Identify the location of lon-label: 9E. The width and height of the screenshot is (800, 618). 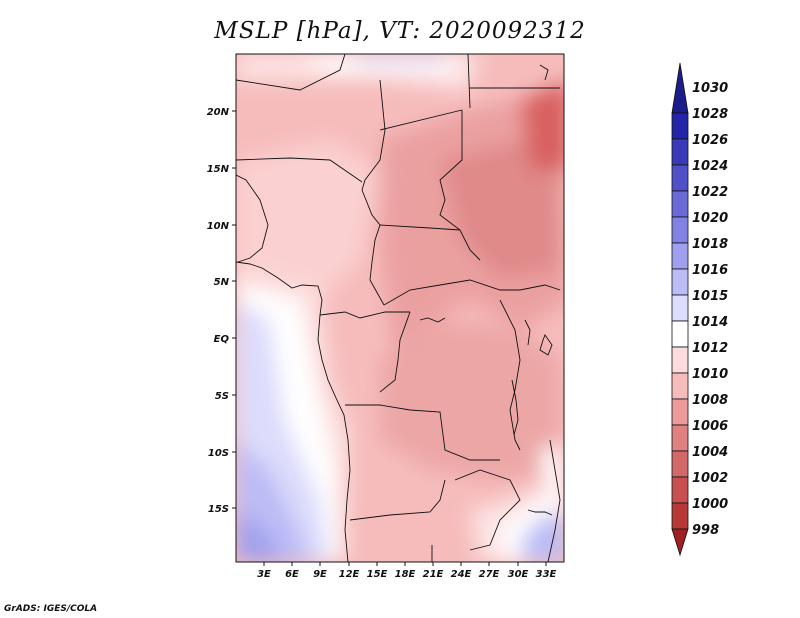
(320, 574).